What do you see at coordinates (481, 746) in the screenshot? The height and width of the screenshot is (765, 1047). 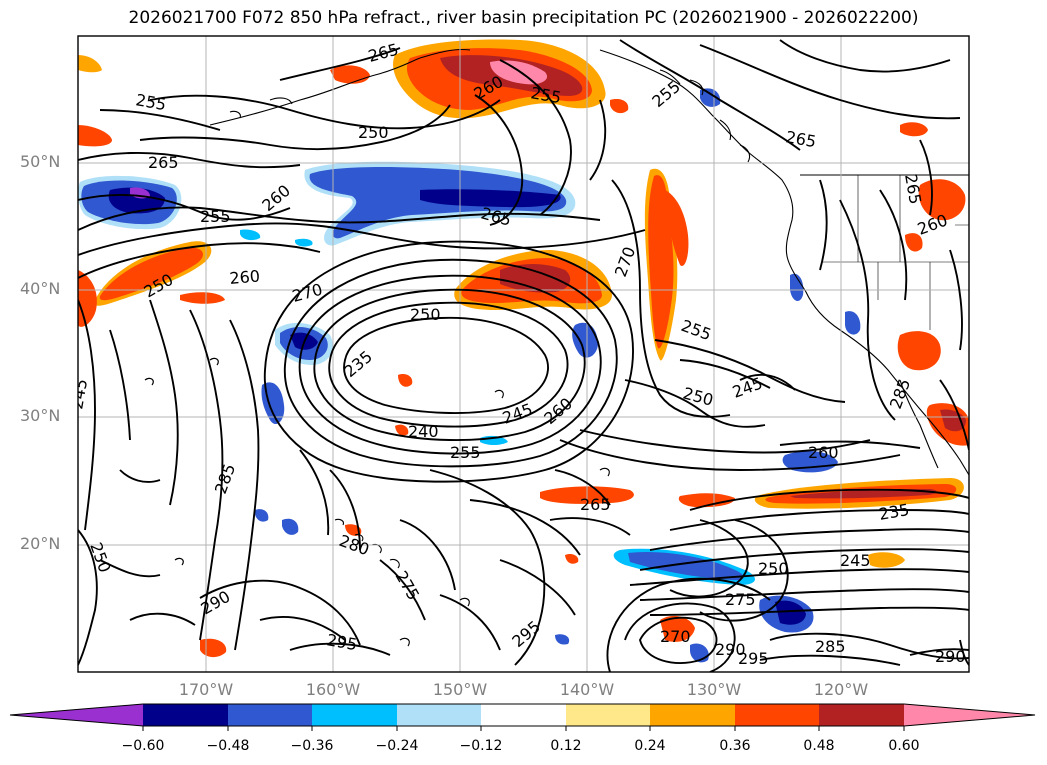 I see `colorbar-tick-label: −0.12` at bounding box center [481, 746].